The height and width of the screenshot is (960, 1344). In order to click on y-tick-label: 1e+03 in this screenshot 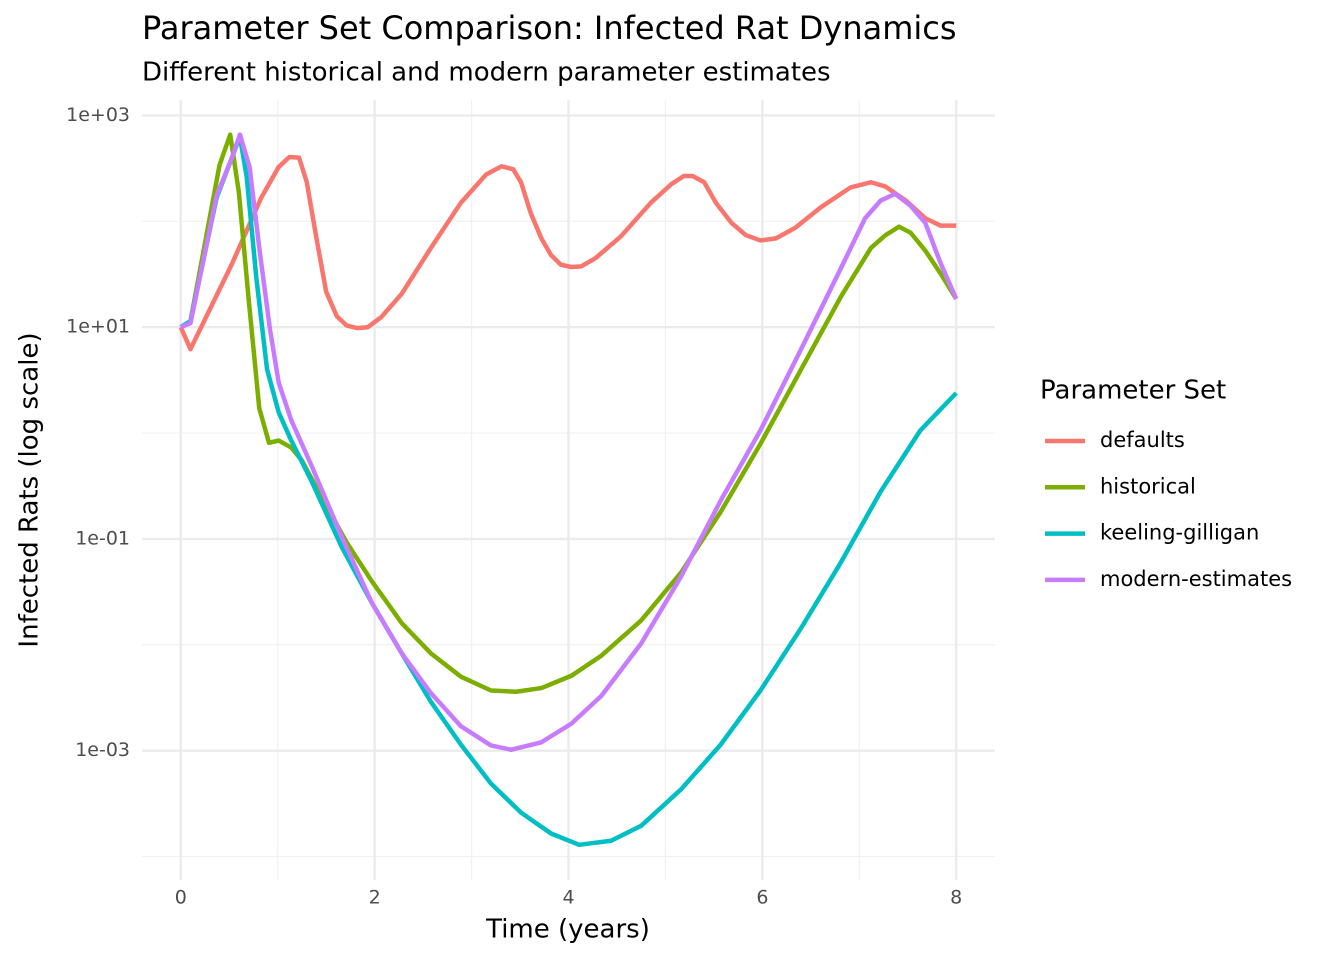, I will do `click(98, 115)`.